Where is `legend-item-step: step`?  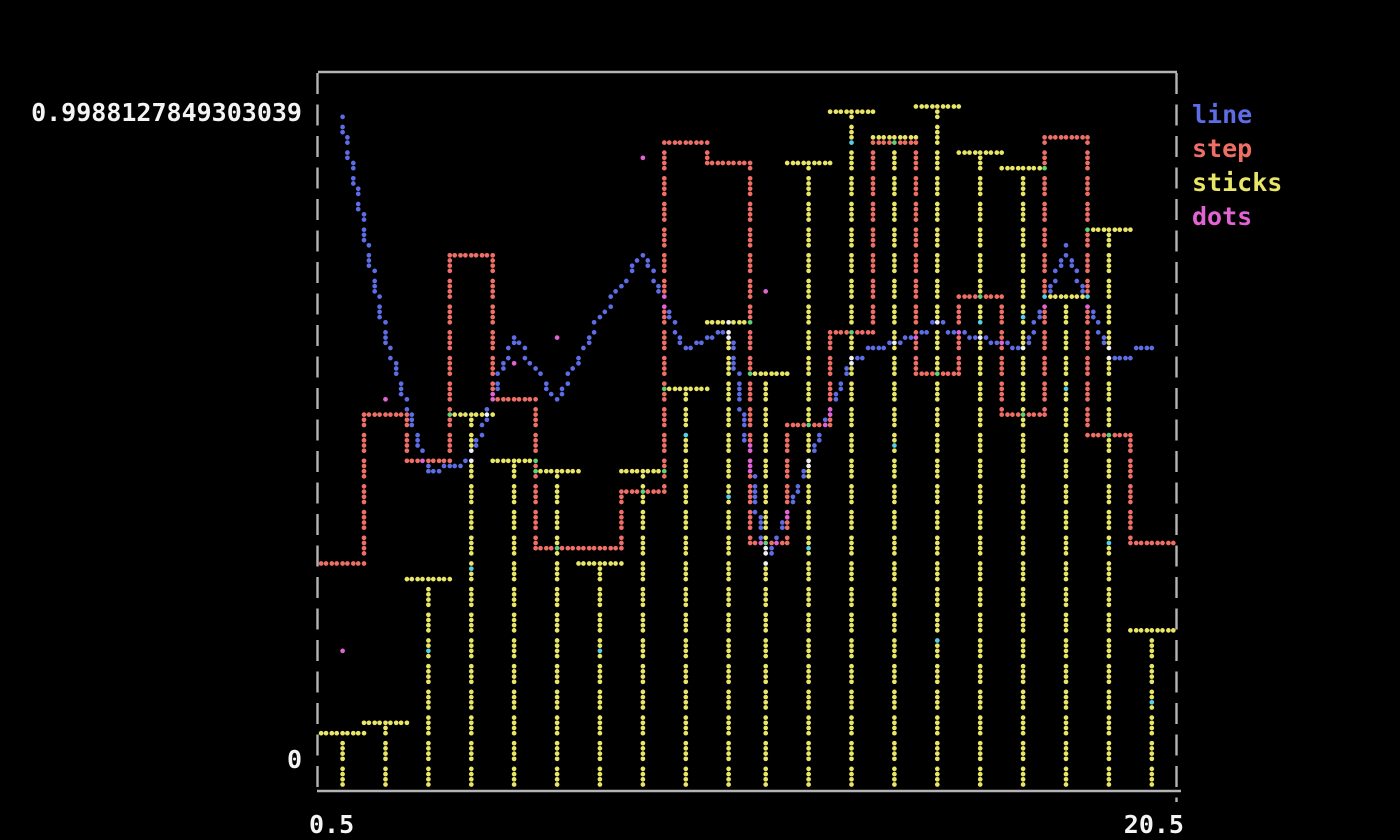
legend-item-step: step is located at coordinates (1222, 148).